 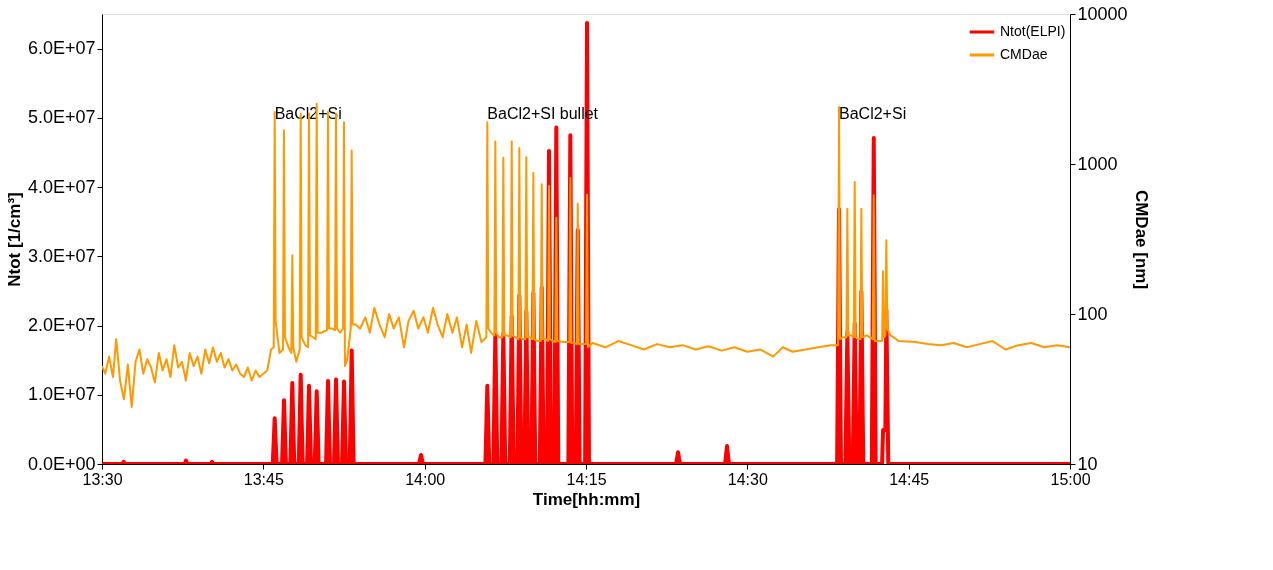 What do you see at coordinates (425, 479) in the screenshot?
I see `x-tick-label: 14:00` at bounding box center [425, 479].